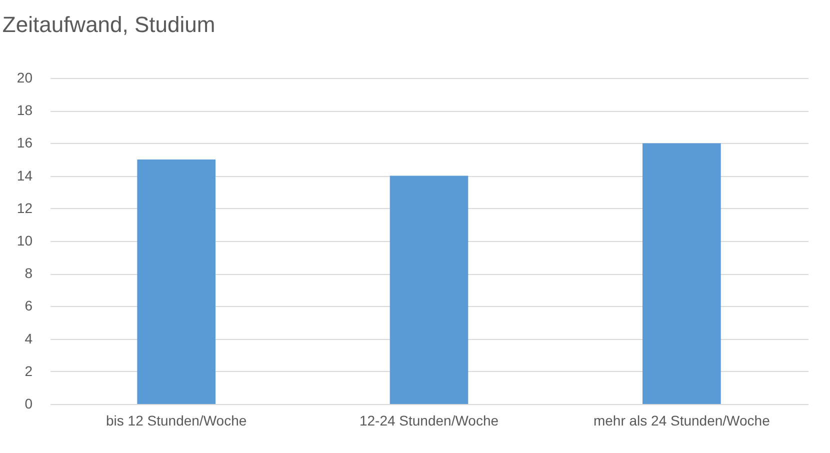 The height and width of the screenshot is (453, 830). Describe the element at coordinates (24, 240) in the screenshot. I see `y-tick-label: 10` at that location.